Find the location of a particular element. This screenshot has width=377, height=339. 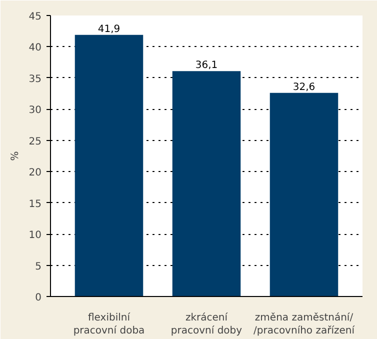

x-tick-label: zkrácení pracovní doby is located at coordinates (206, 324).